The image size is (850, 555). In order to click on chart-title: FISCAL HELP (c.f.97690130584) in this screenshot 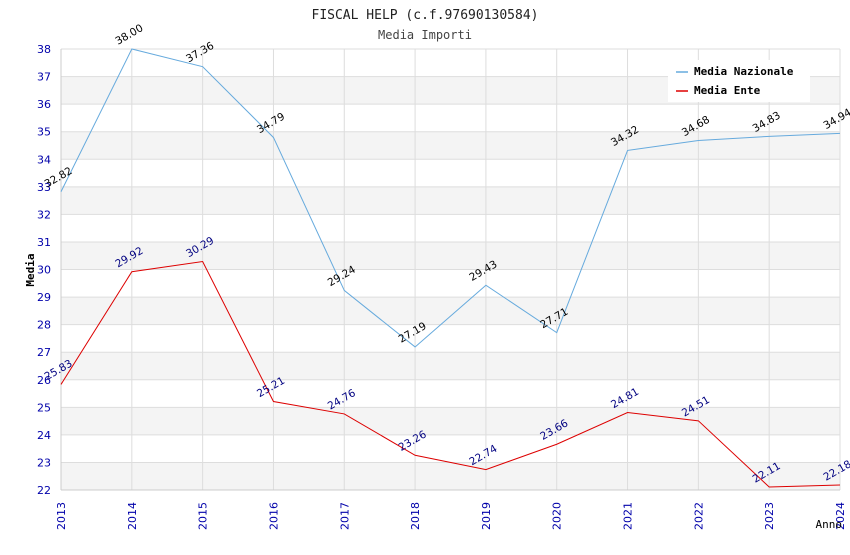, I will do `click(425, 15)`.